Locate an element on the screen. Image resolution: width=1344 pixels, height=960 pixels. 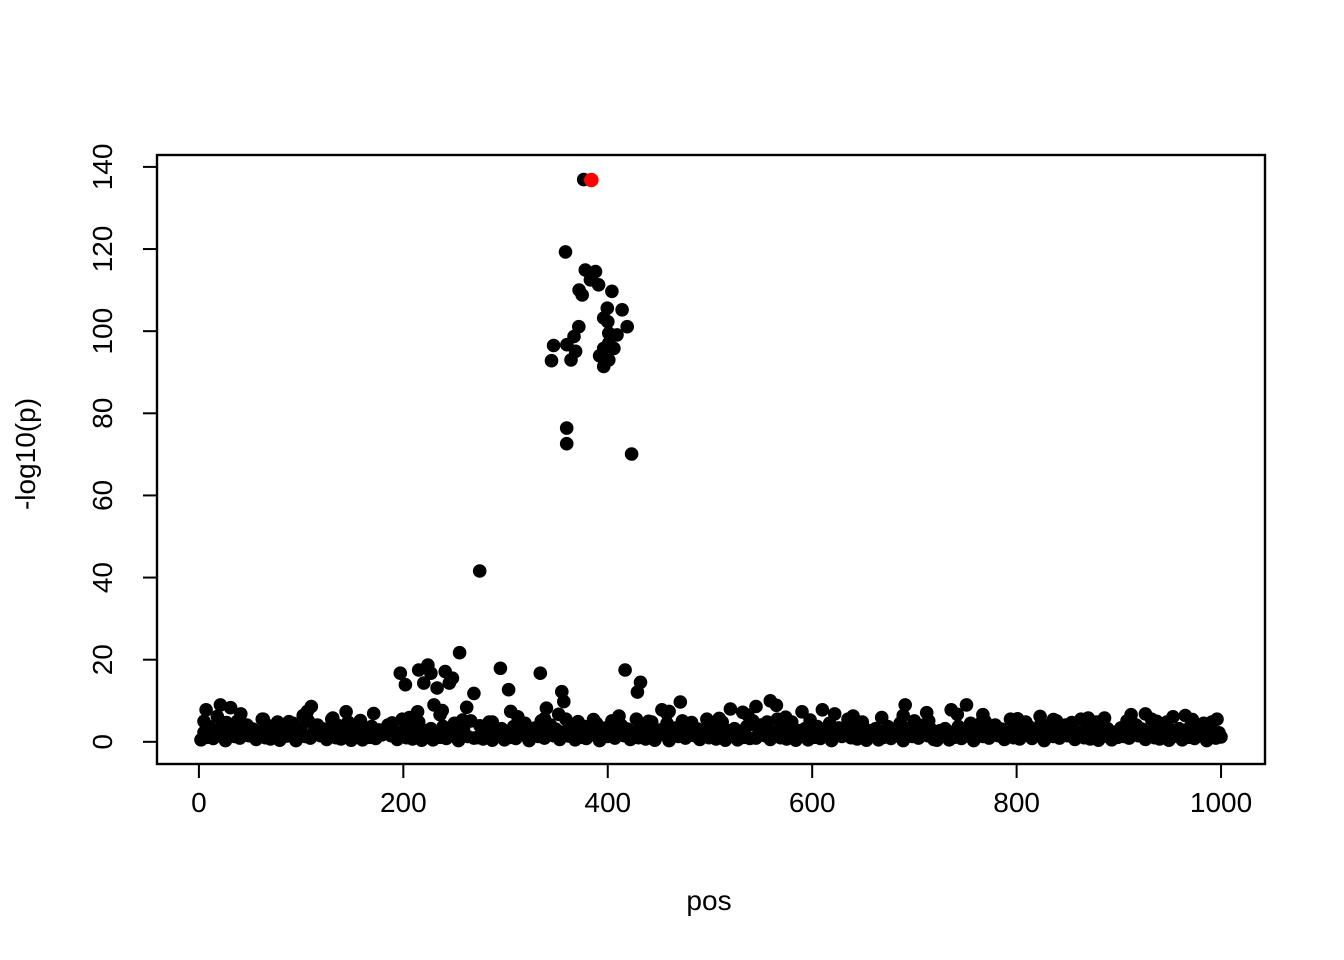
y-tick-label: 100 is located at coordinates (102, 331).